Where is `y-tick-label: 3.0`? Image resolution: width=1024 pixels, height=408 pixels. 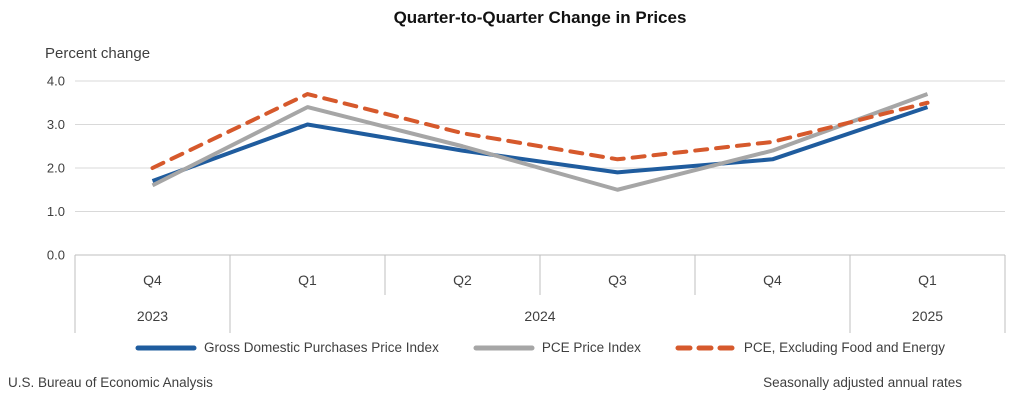 y-tick-label: 3.0 is located at coordinates (56, 124).